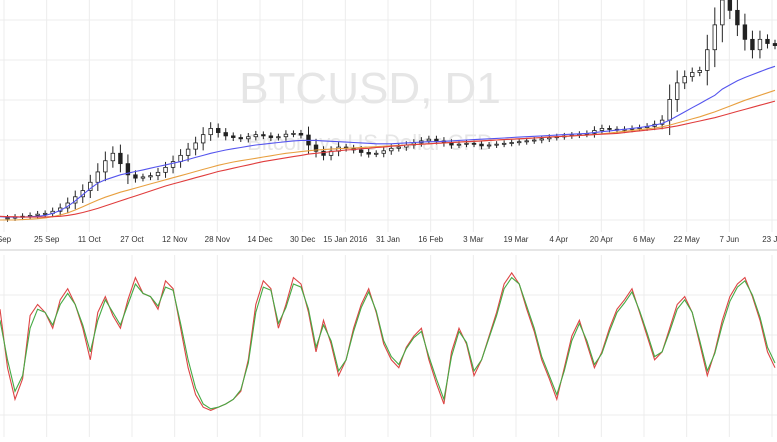  Describe the element at coordinates (644, 239) in the screenshot. I see `x-tick-label: 6 May` at that location.